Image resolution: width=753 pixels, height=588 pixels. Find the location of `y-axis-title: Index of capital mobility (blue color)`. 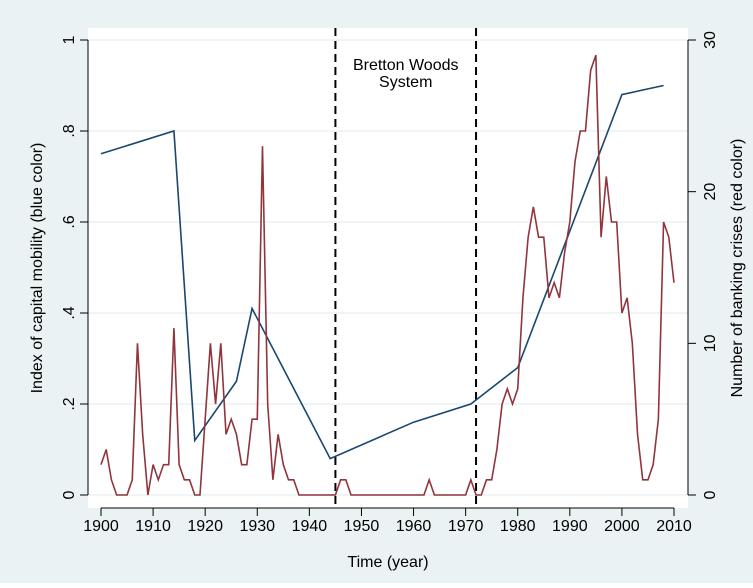

y-axis-title: Index of capital mobility (blue color) is located at coordinates (37, 268).